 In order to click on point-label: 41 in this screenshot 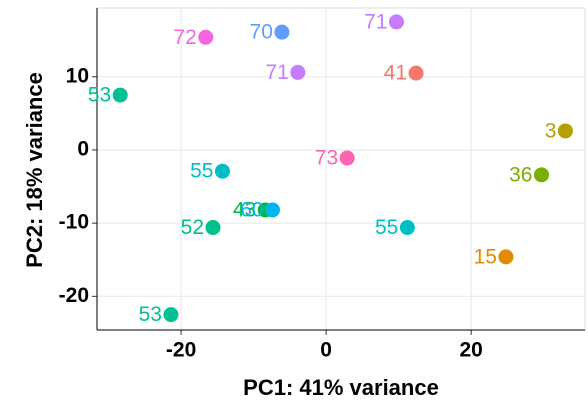, I will do `click(395, 73)`.